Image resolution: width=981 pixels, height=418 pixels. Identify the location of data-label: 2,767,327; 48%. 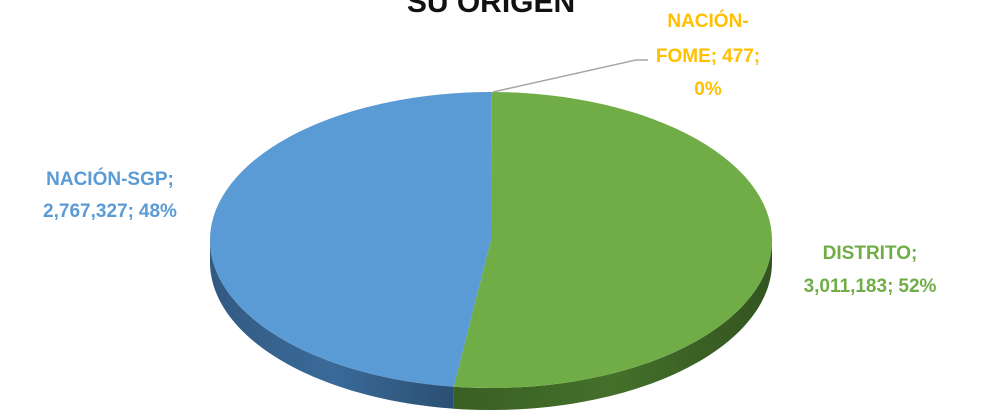
(110, 211).